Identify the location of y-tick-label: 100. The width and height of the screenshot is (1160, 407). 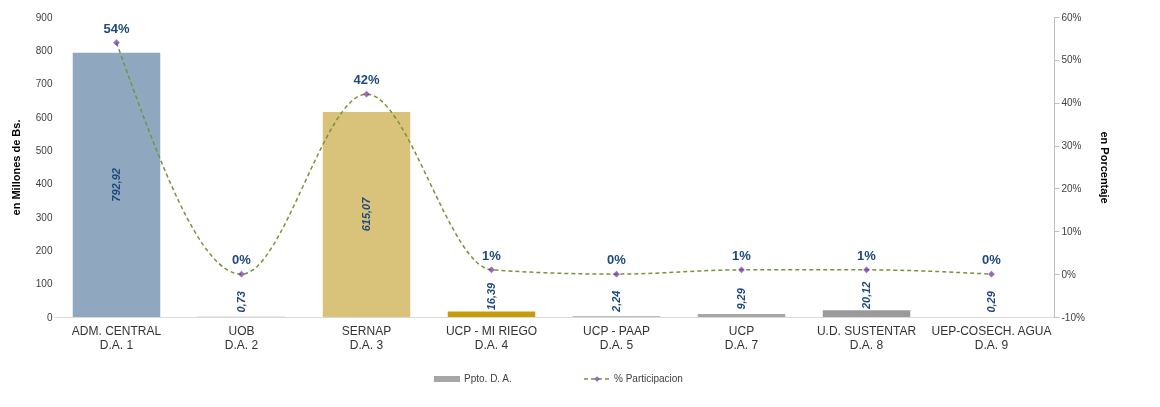
(44, 284).